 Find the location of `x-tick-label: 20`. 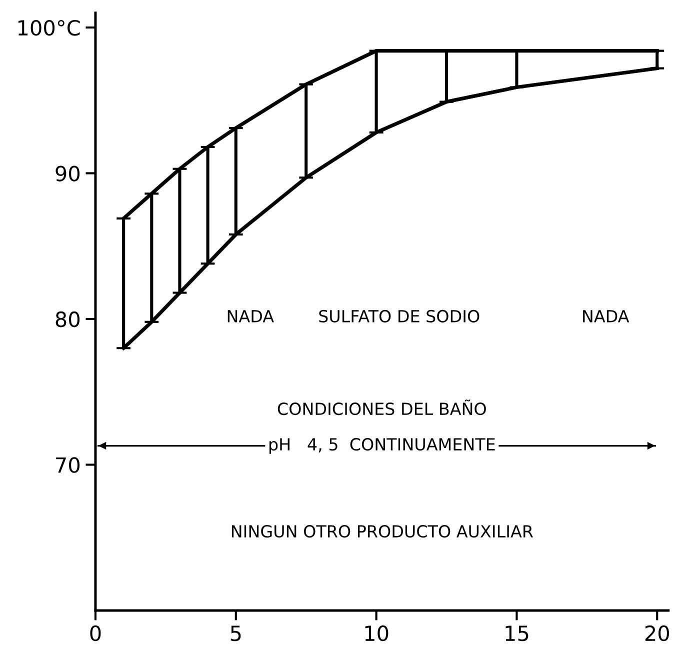

x-tick-label: 20 is located at coordinates (657, 633).